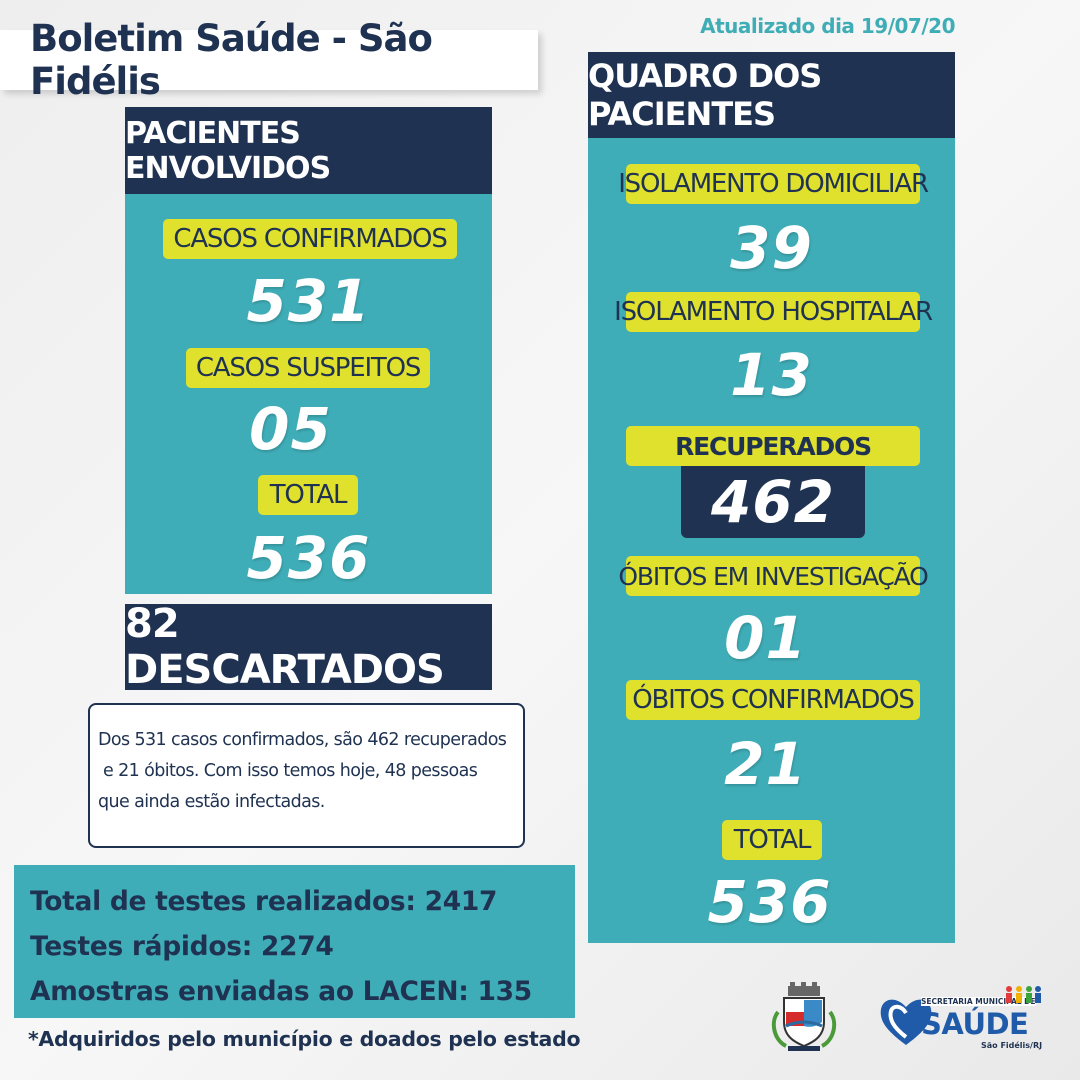 The image size is (1080, 1080). Describe the element at coordinates (975, 1024) in the screenshot. I see `saude-wordmark: SAÚDE` at that location.